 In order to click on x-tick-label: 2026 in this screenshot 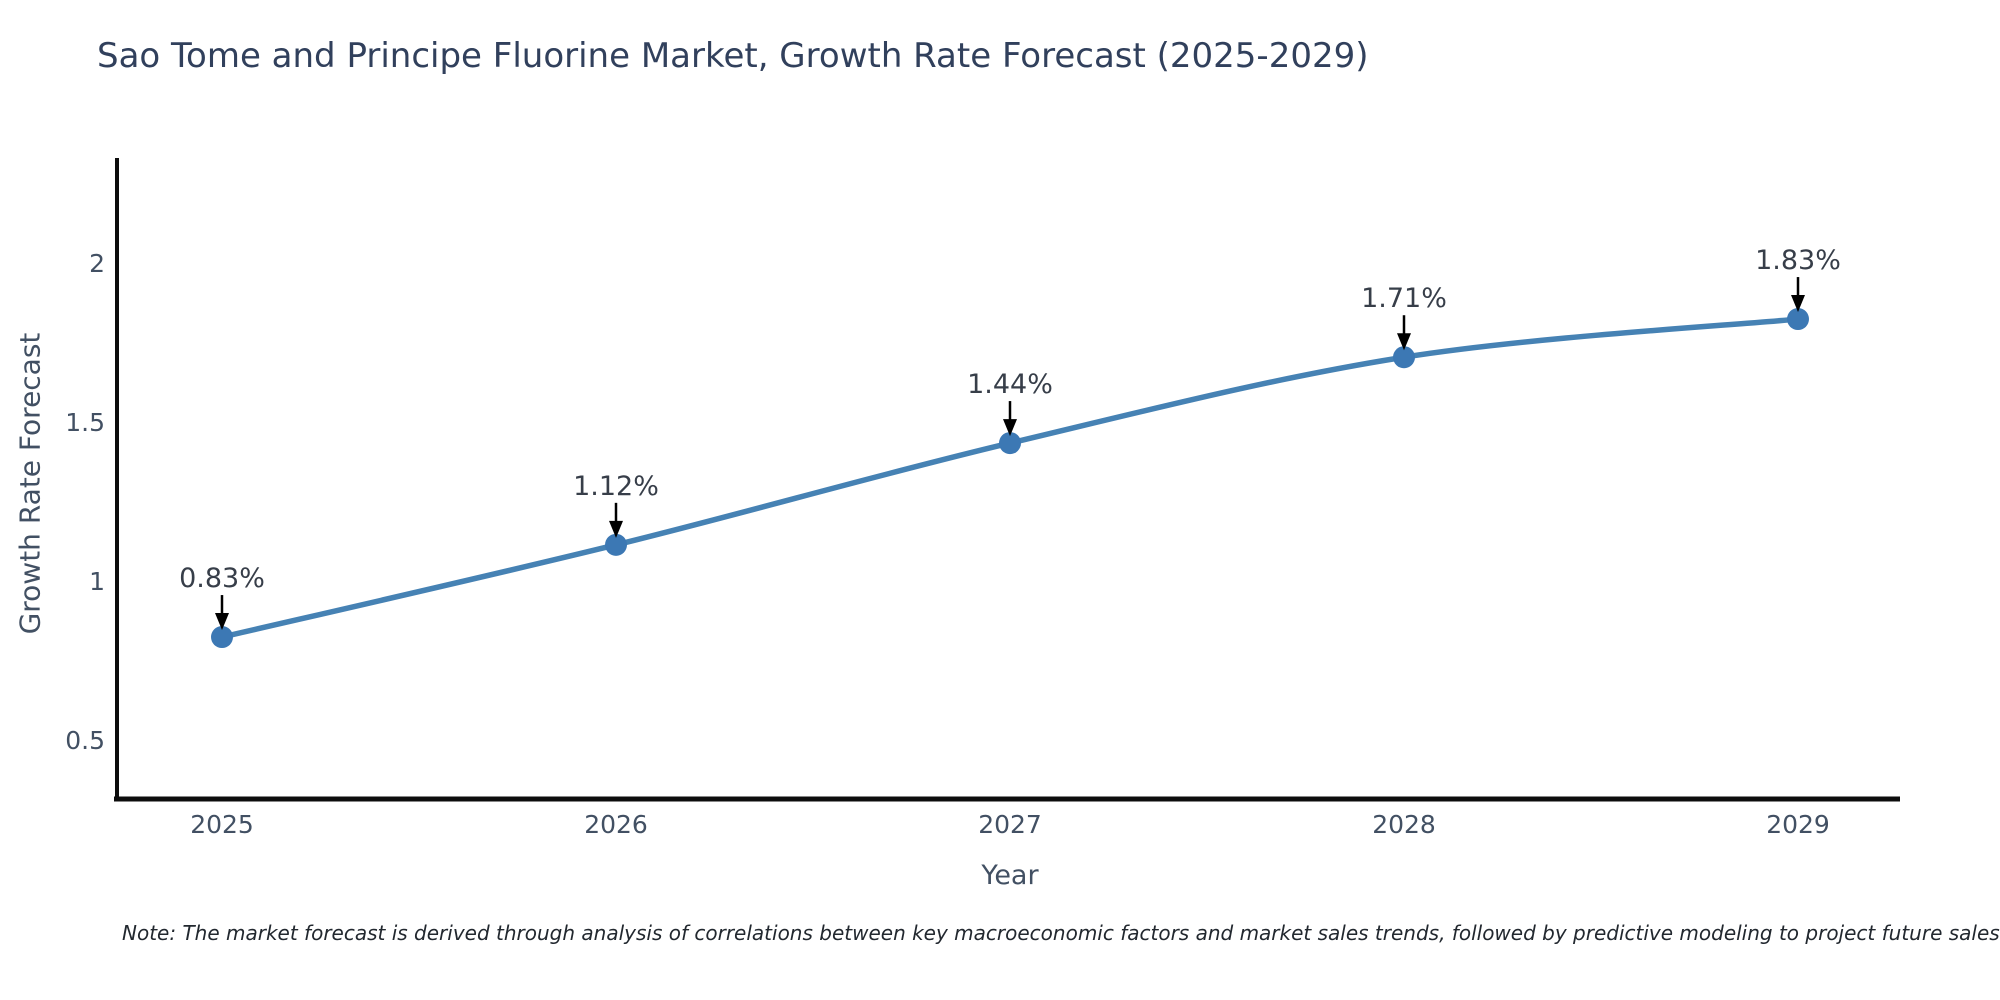, I will do `click(616, 824)`.